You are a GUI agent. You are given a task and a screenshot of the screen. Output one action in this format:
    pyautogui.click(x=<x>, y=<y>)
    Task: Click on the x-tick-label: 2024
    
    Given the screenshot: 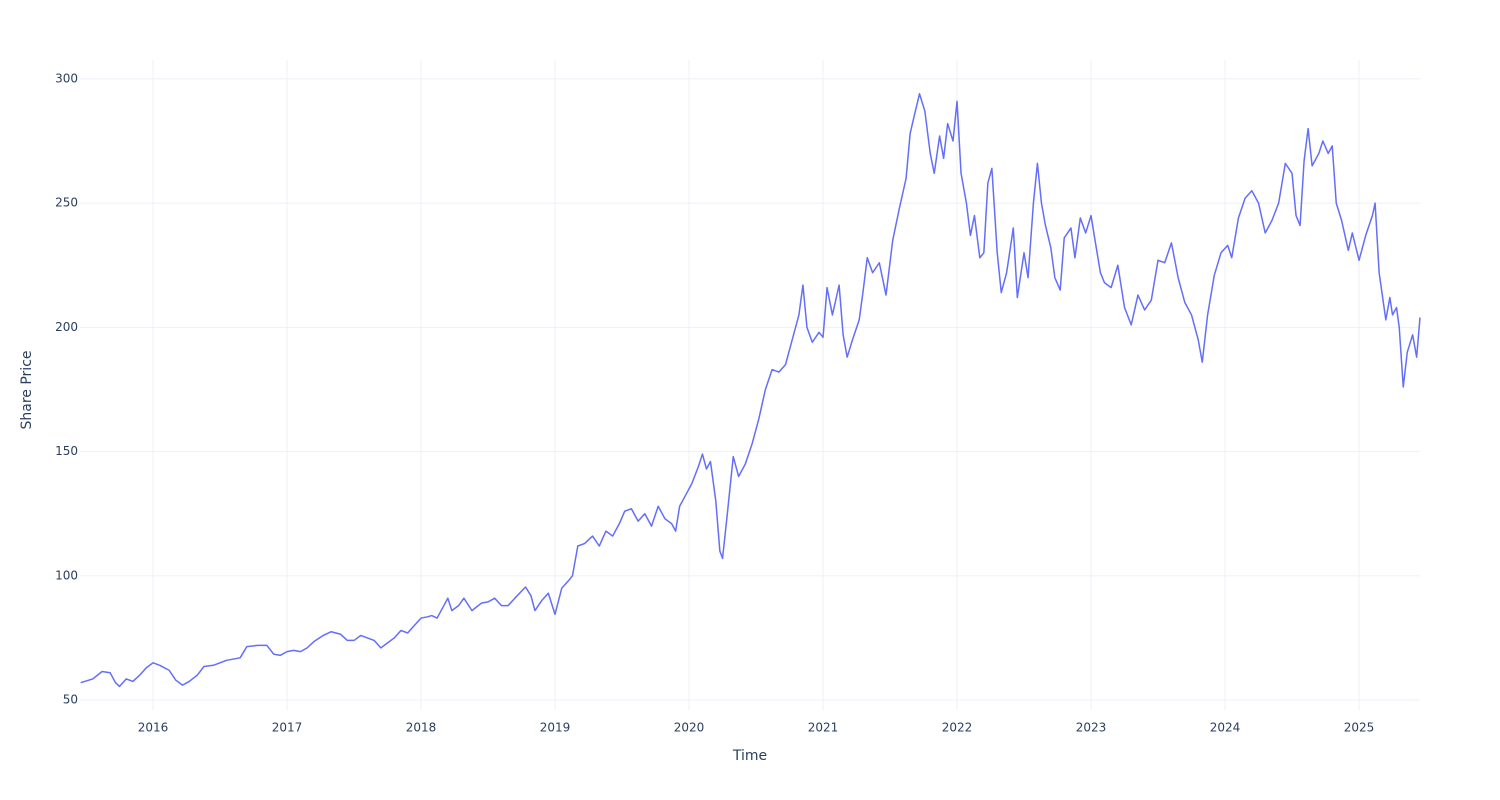 What is the action you would take?
    pyautogui.click(x=1225, y=728)
    